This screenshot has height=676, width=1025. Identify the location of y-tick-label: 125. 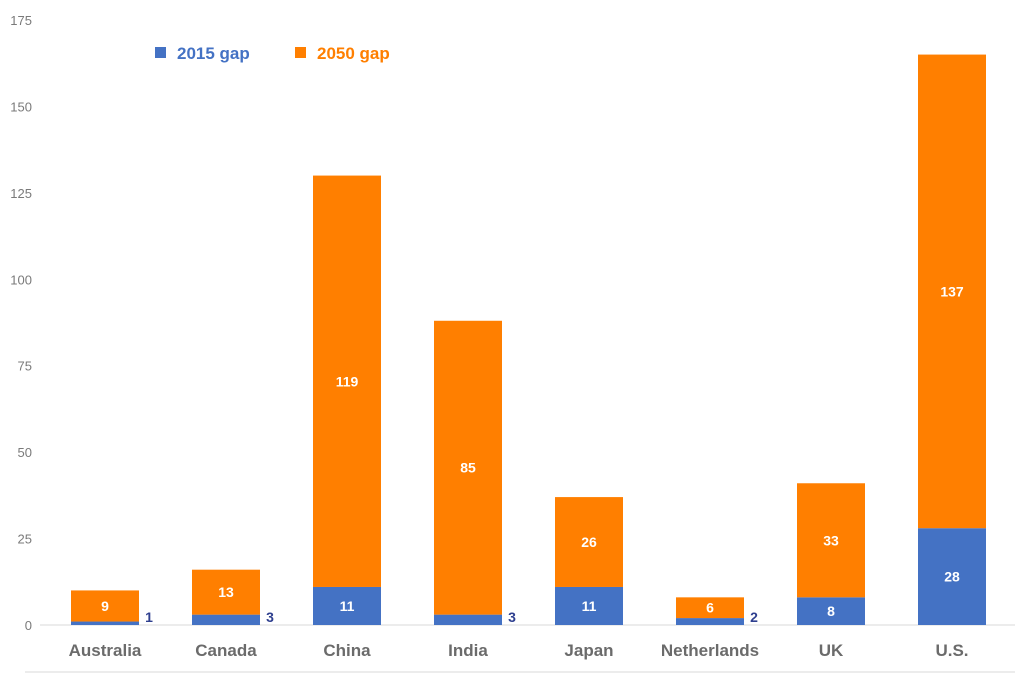
(21, 193).